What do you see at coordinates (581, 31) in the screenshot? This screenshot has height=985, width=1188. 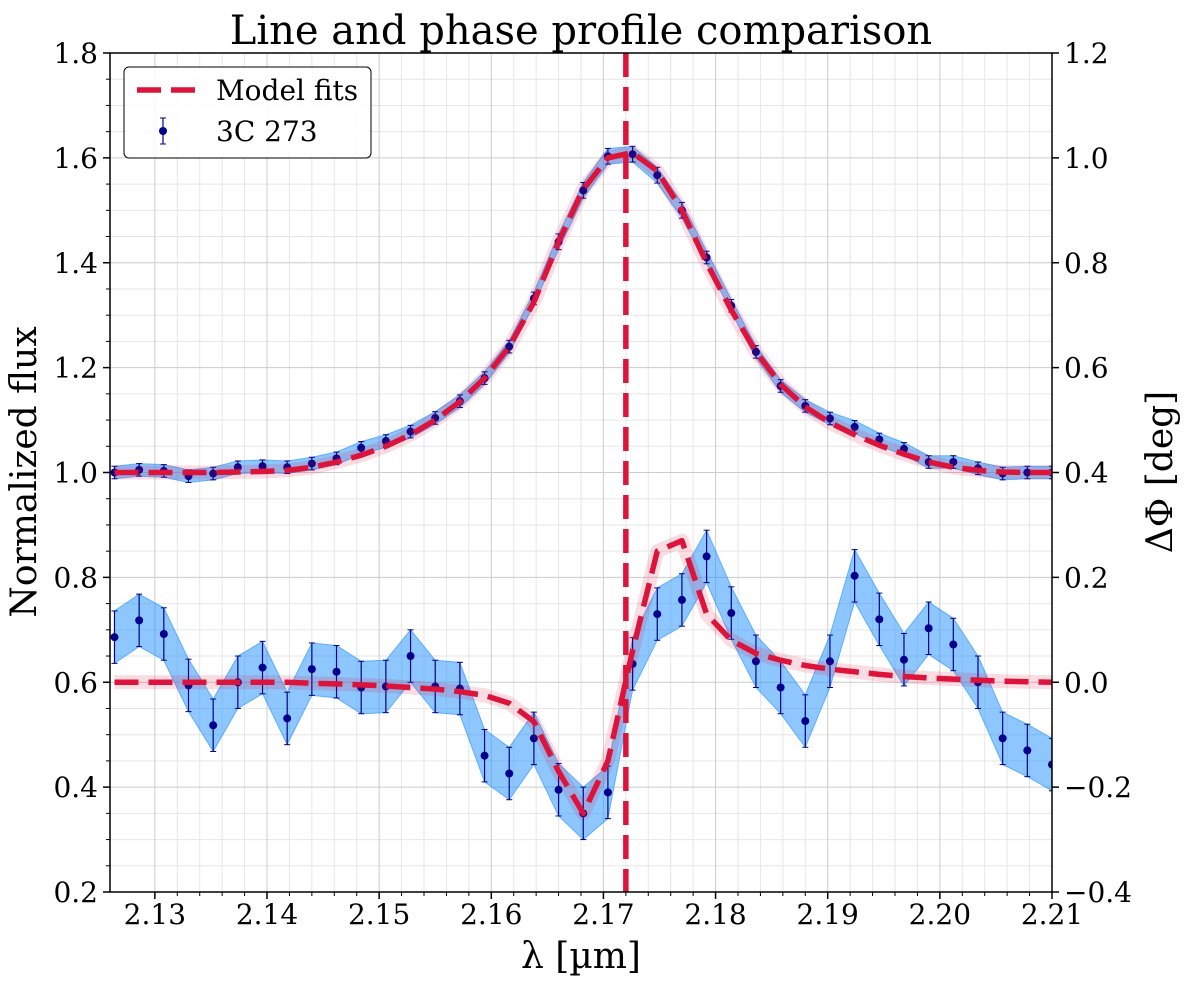 I see `chart-title: Line and phase profile comparison` at bounding box center [581, 31].